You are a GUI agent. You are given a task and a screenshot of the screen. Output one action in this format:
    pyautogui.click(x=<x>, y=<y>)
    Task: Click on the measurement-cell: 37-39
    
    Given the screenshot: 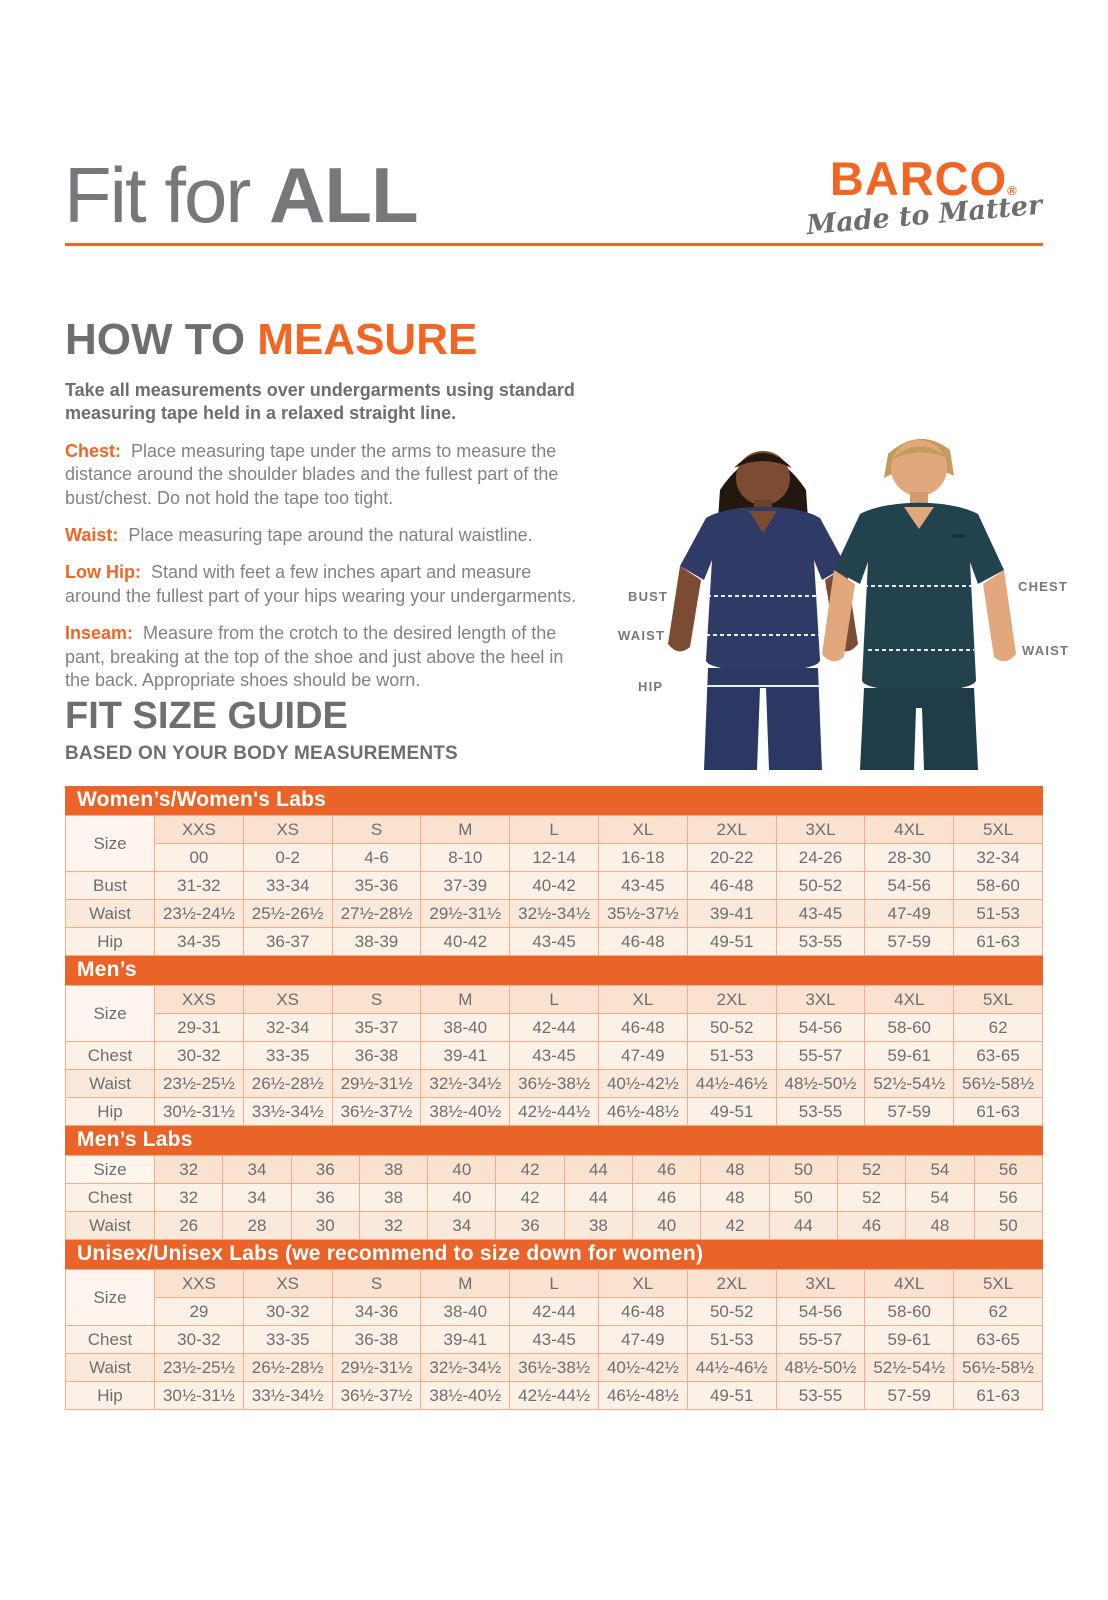 What is the action you would take?
    pyautogui.click(x=465, y=885)
    